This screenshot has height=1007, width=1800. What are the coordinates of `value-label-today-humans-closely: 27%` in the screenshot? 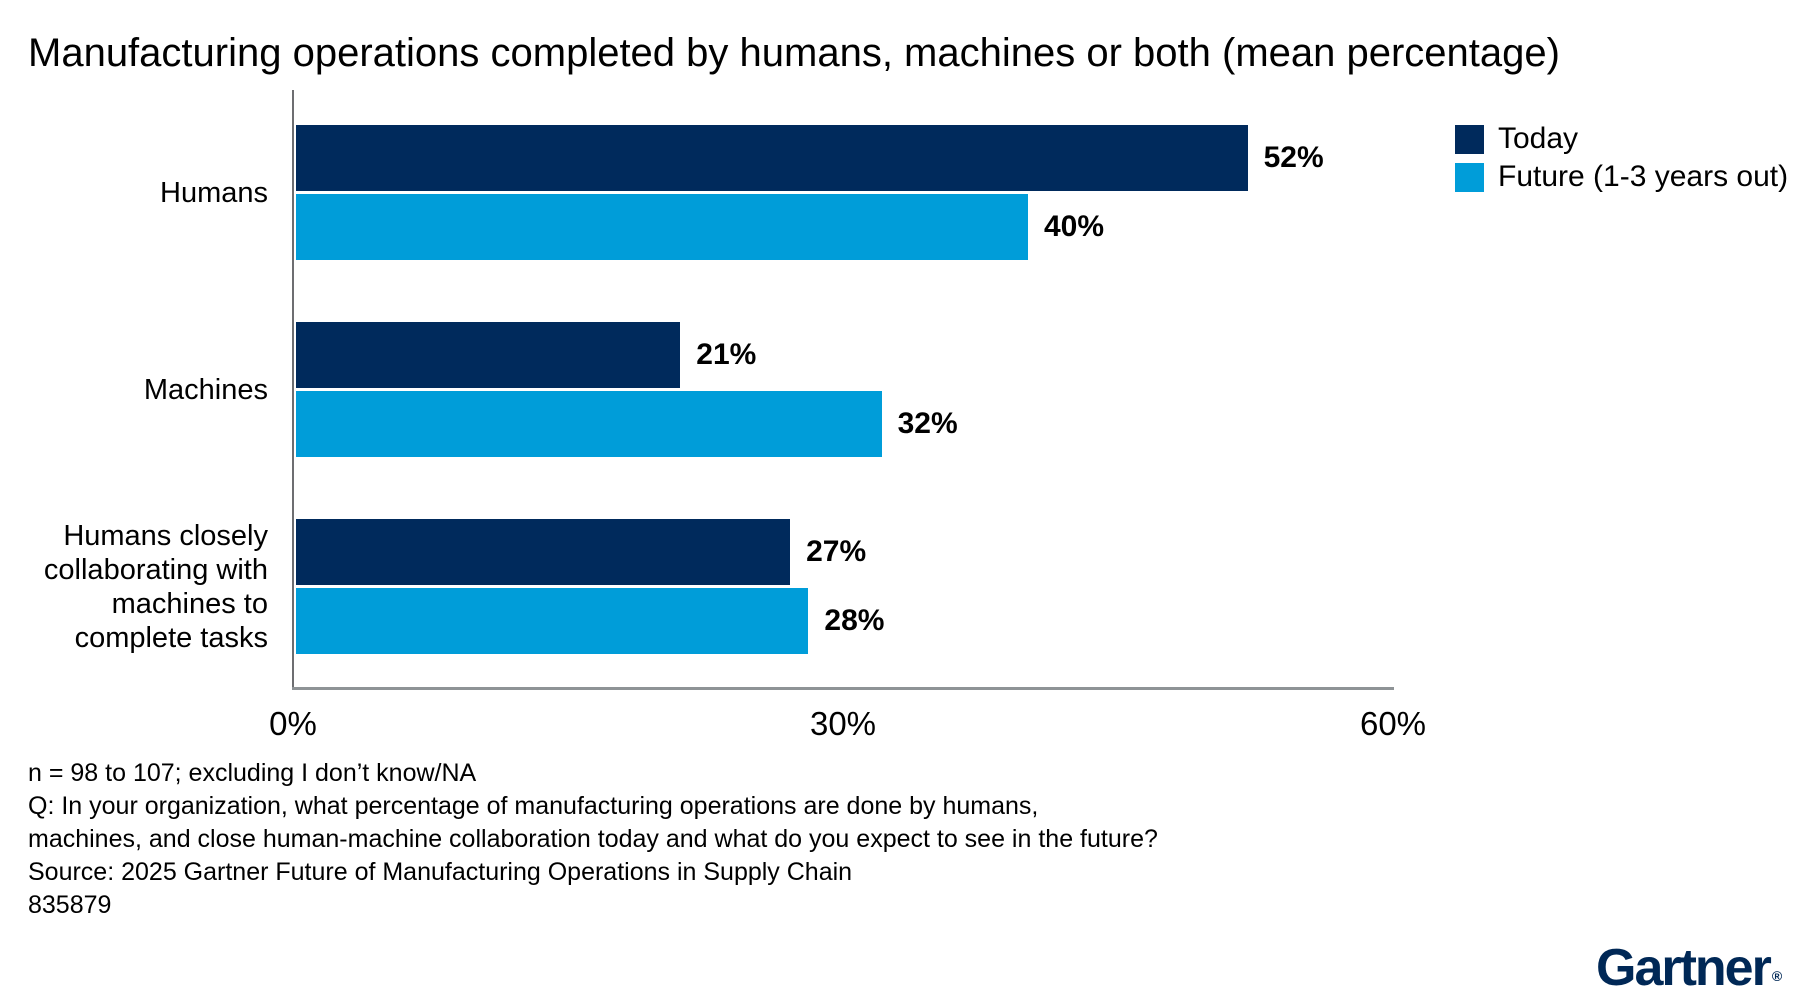 It's located at (836, 551).